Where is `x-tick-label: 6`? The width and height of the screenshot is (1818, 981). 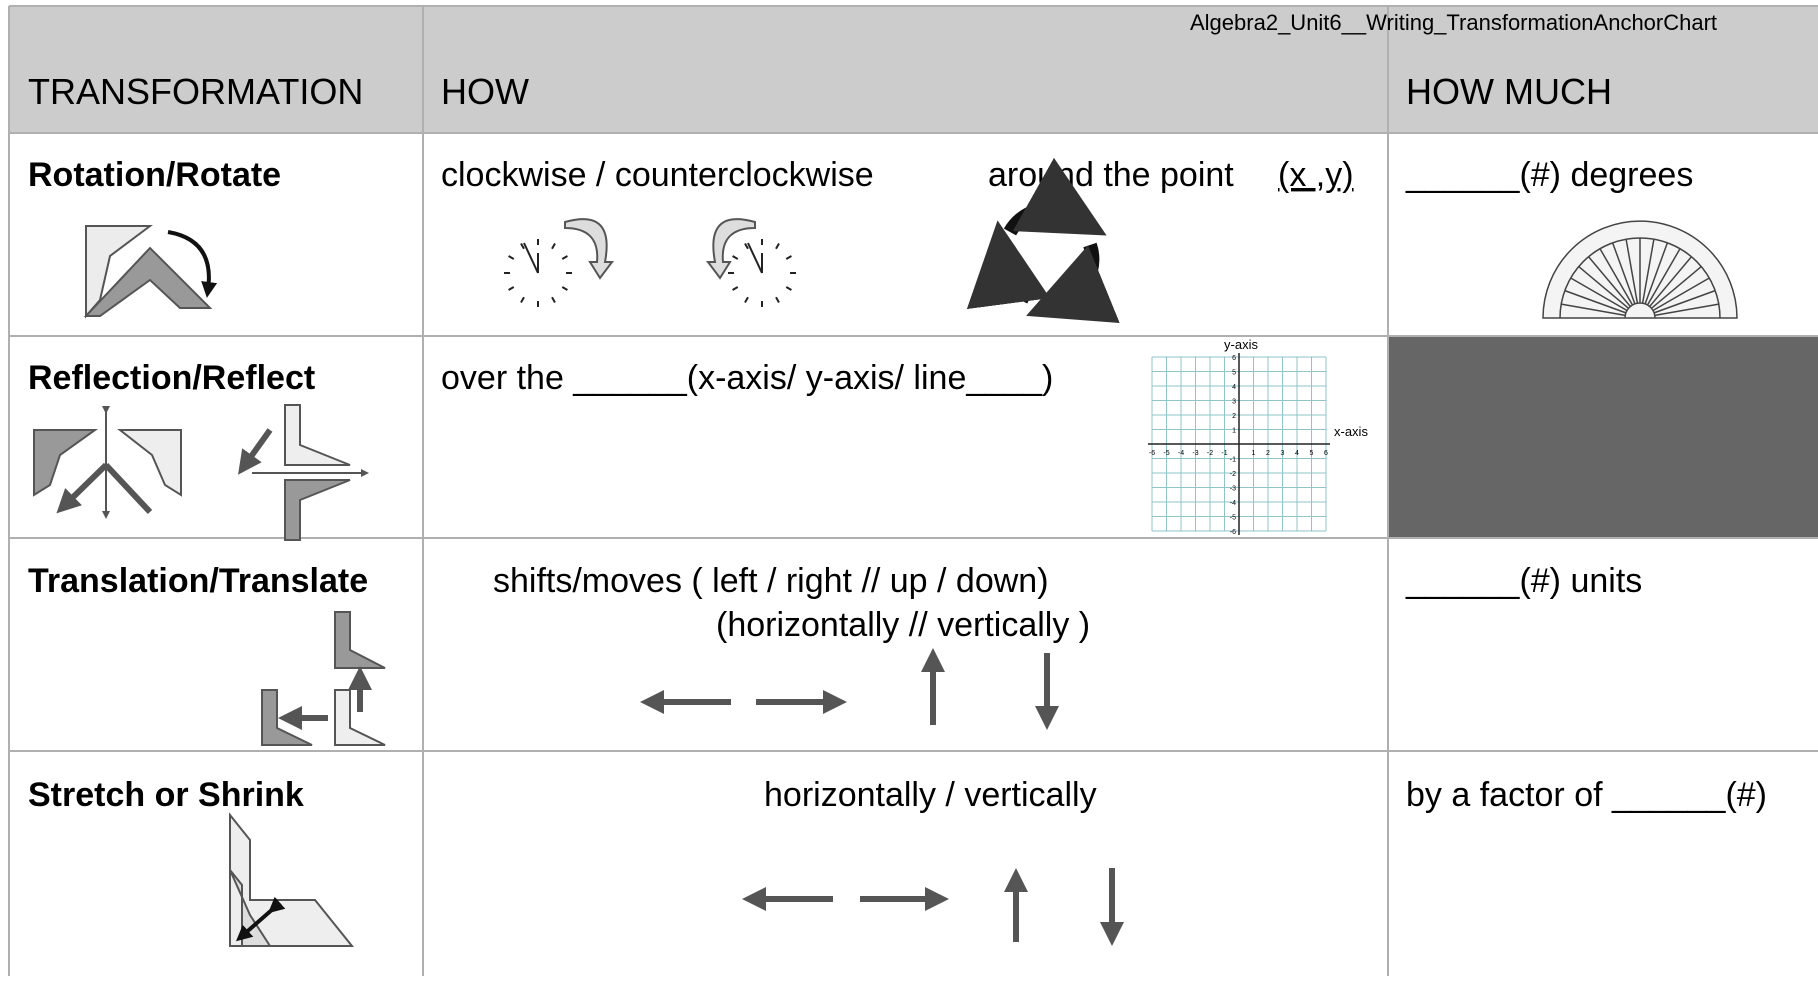
x-tick-label: 6 is located at coordinates (1326, 453).